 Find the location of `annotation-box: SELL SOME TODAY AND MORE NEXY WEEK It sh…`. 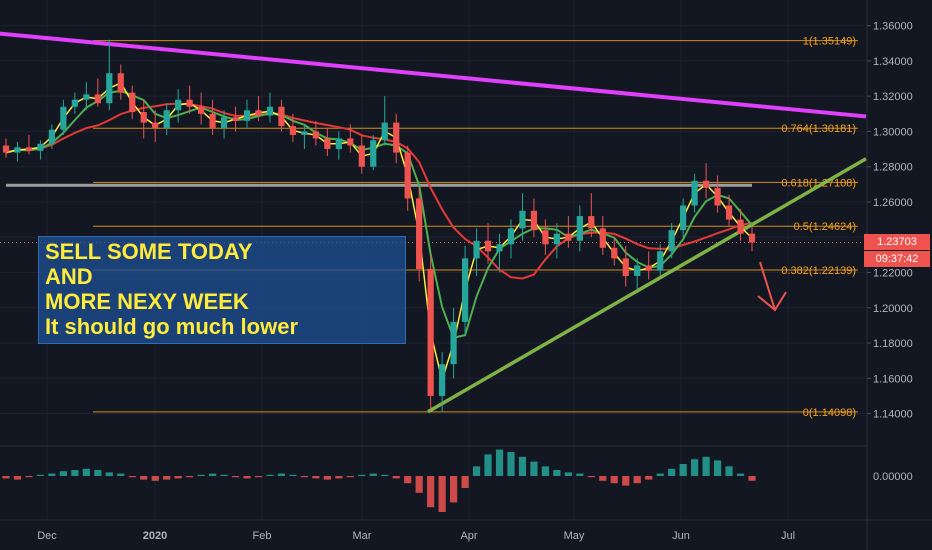

annotation-box: SELL SOME TODAY AND MORE NEXY WEEK It sh… is located at coordinates (222, 290).